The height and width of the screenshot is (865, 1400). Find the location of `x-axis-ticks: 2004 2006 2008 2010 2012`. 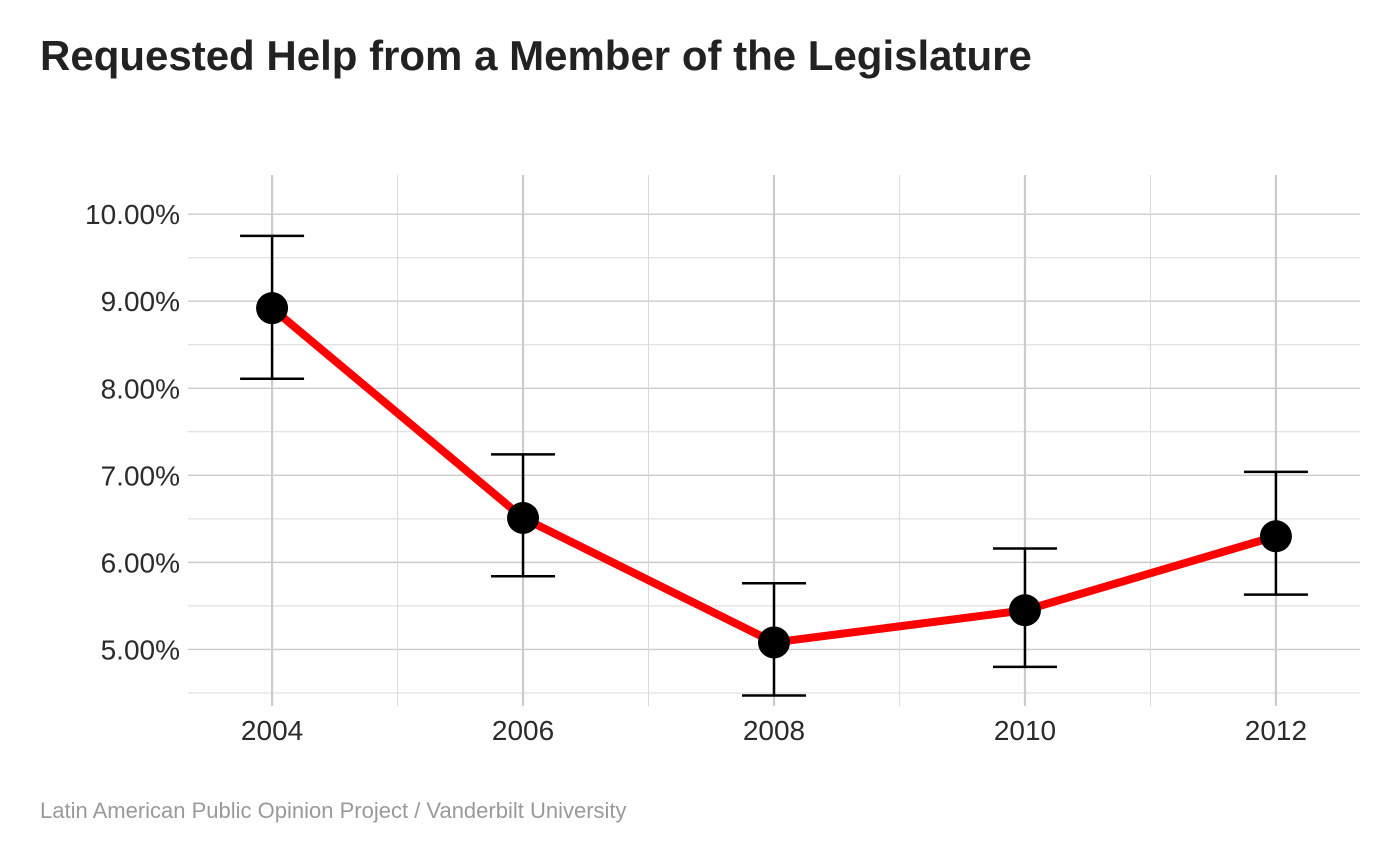

x-axis-ticks: 2004 2006 2008 2010 2012 is located at coordinates (774, 730).